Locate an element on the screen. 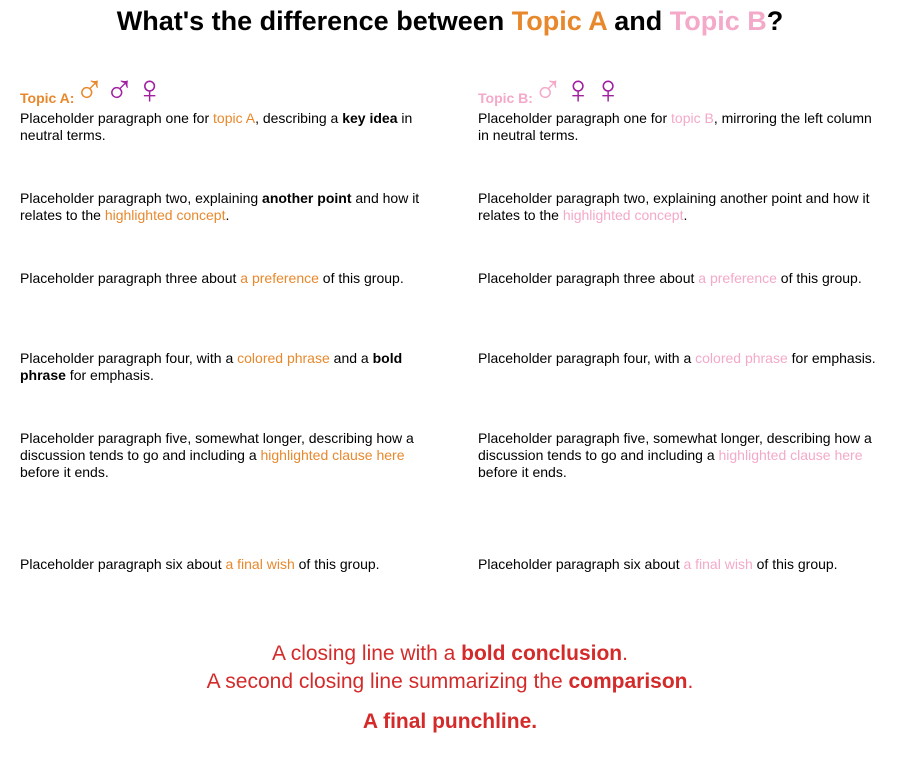 The height and width of the screenshot is (758, 900). text-segment: A second closing line summarizing the is located at coordinates (387, 681).